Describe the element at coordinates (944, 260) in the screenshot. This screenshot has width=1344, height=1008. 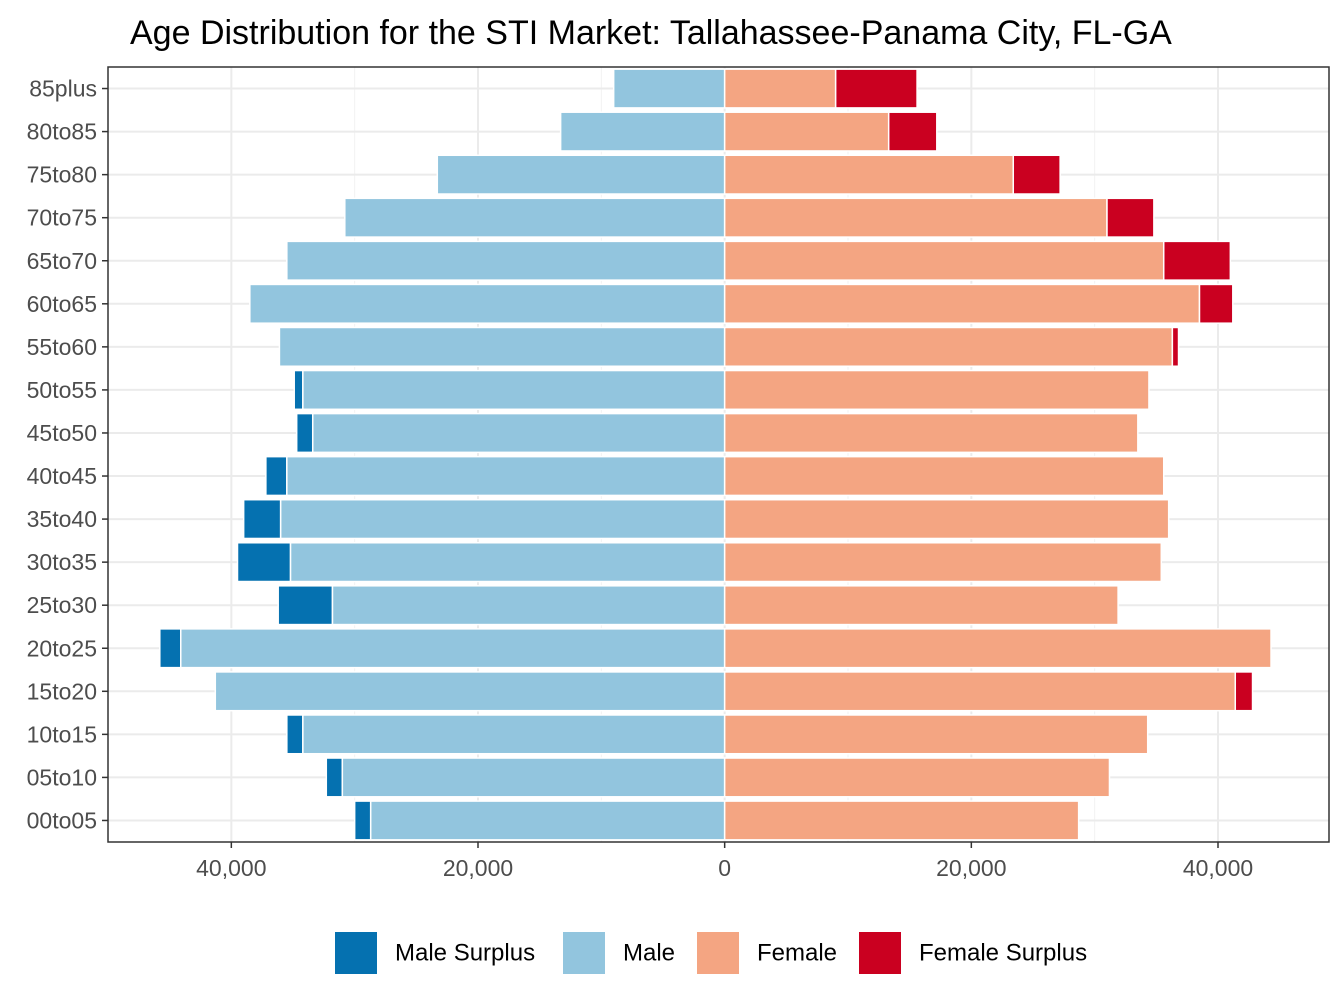
I see `bar-female-65to70` at that location.